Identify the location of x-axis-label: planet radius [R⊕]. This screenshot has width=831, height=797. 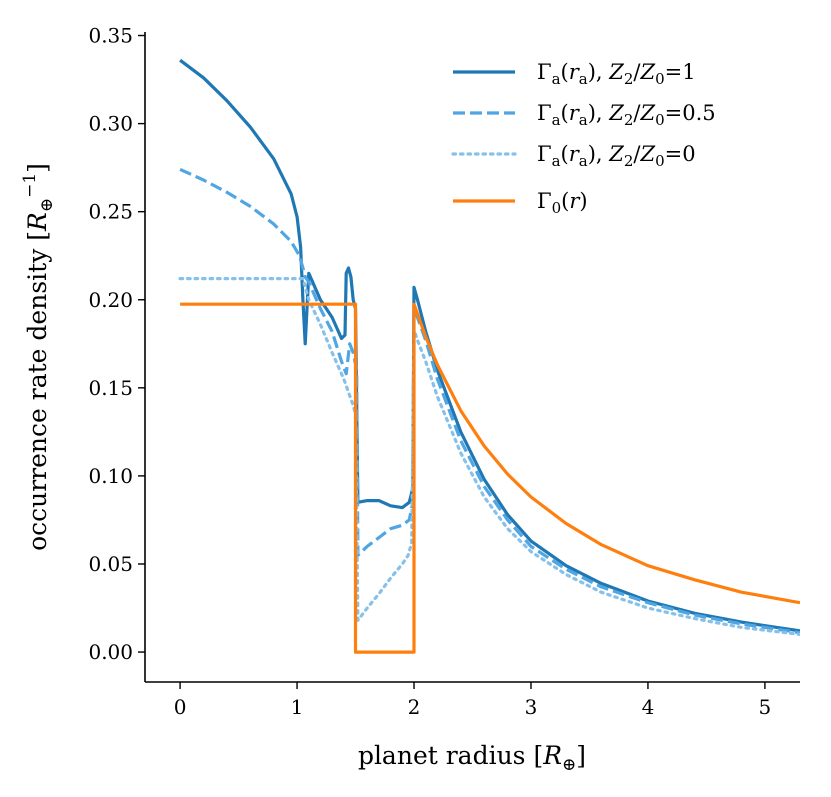
(472, 758).